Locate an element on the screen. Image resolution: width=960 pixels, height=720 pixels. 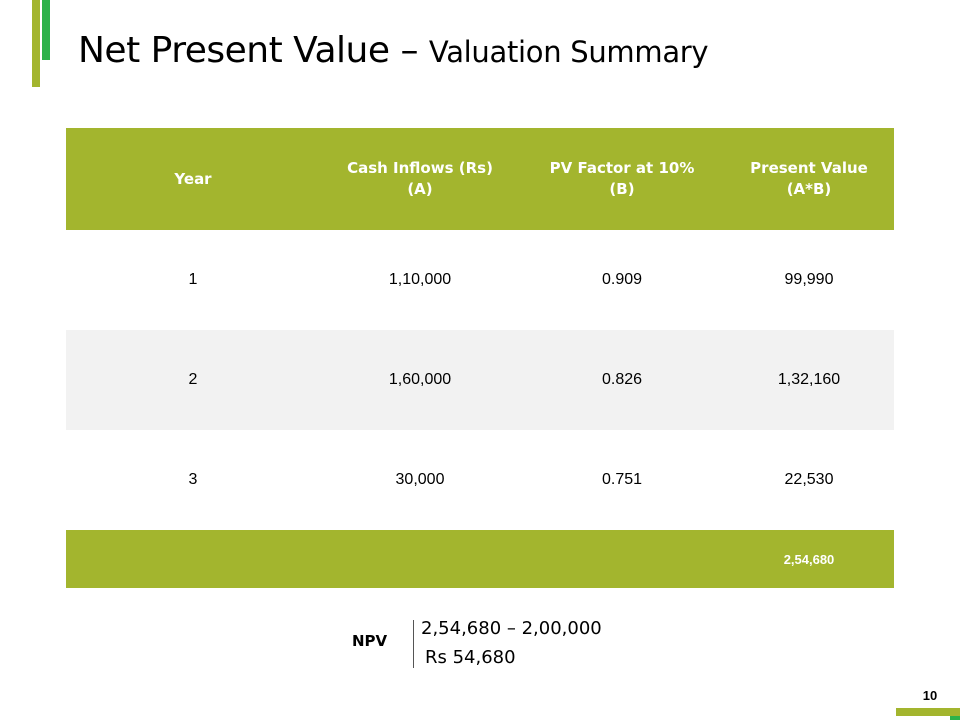
page-title: Net Present Value – Valuation Summary is located at coordinates (393, 50).